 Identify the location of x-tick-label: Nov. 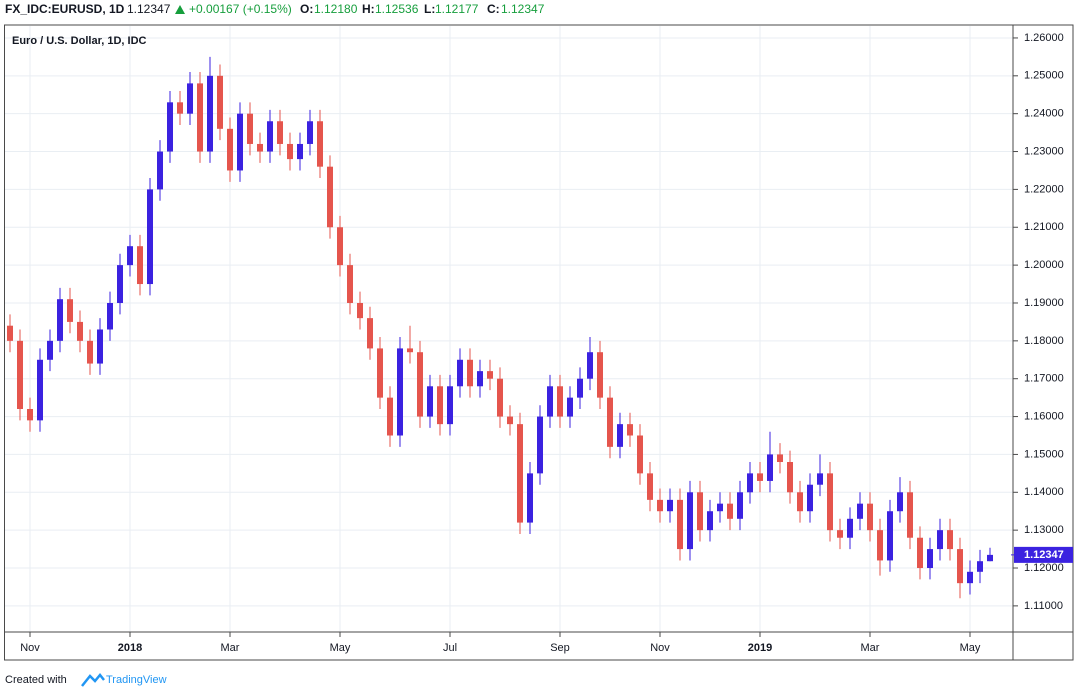
(30, 648).